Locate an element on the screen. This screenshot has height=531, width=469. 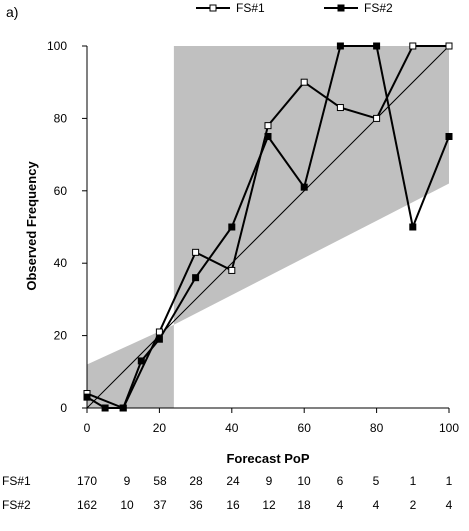
table-cell: 24 is located at coordinates (233, 481).